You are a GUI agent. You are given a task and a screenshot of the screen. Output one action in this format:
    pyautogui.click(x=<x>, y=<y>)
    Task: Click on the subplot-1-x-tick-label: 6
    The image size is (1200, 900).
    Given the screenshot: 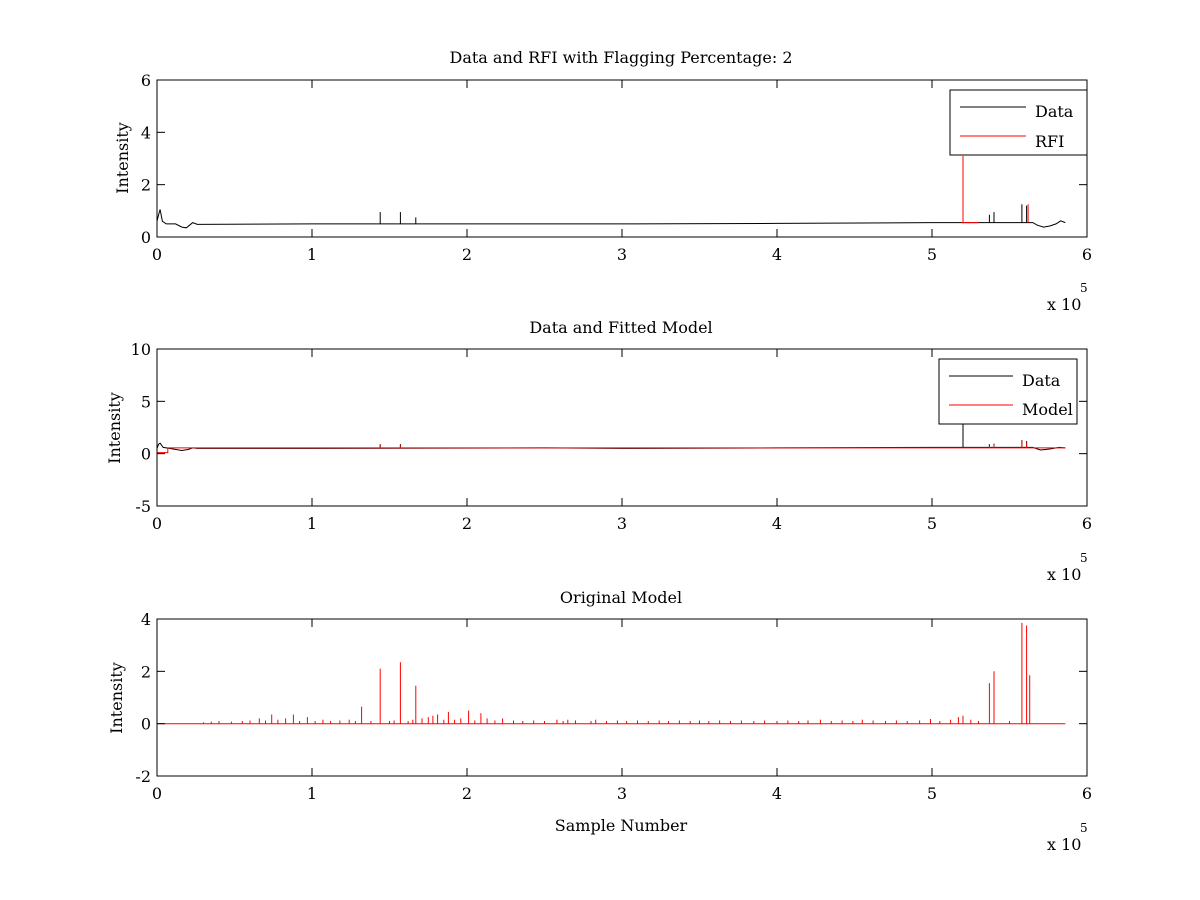 What is the action you would take?
    pyautogui.click(x=1087, y=254)
    